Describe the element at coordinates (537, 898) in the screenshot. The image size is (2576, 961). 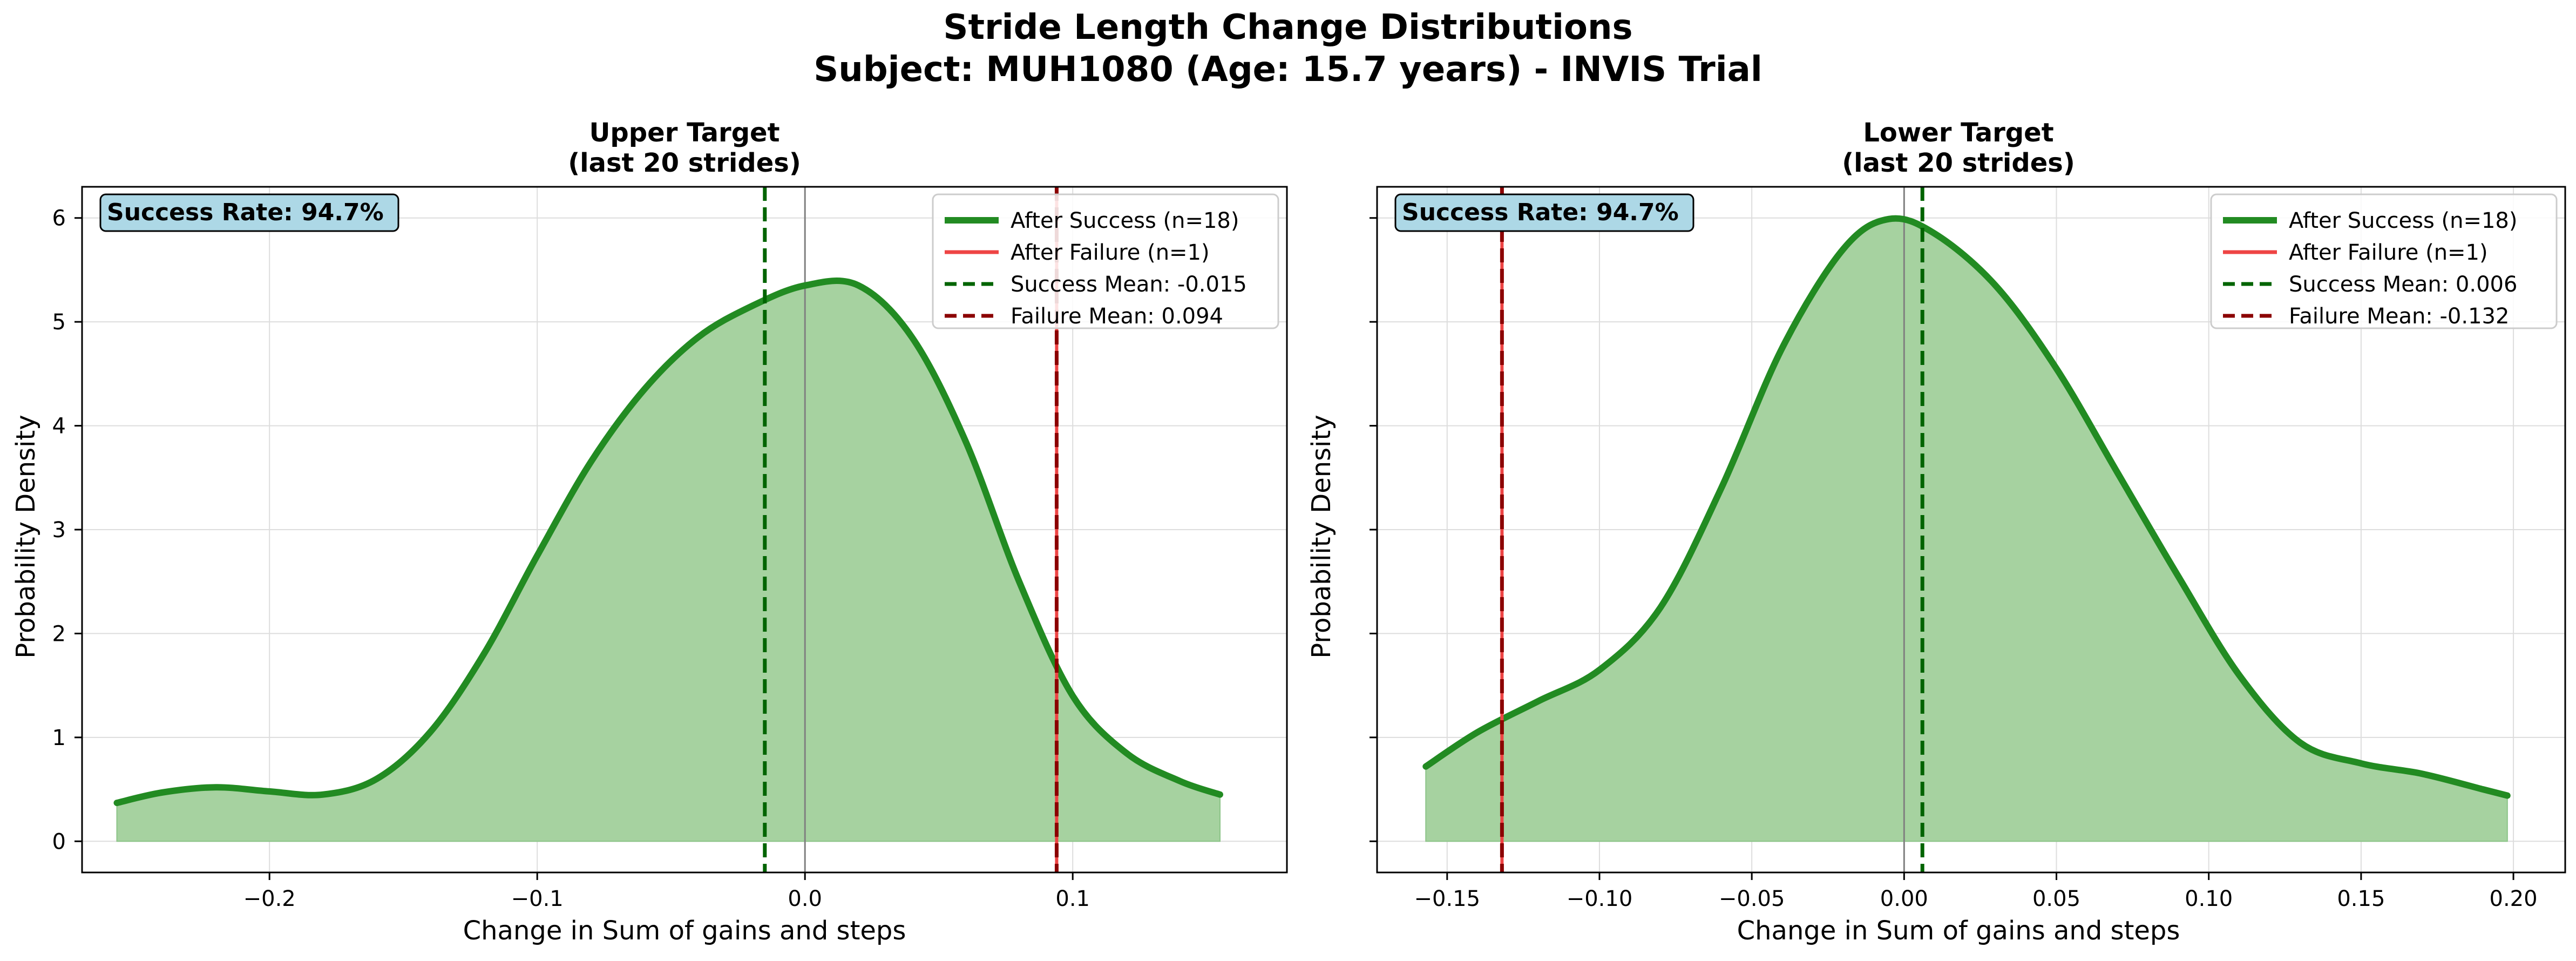
I see `x-tick-label: −0.1` at that location.